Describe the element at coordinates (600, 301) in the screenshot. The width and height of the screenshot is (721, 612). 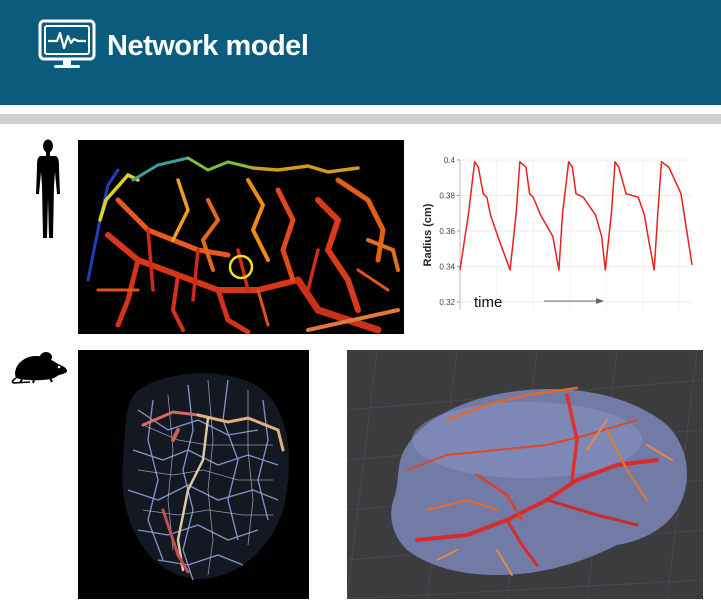
I see `x-axis-arrowhead` at that location.